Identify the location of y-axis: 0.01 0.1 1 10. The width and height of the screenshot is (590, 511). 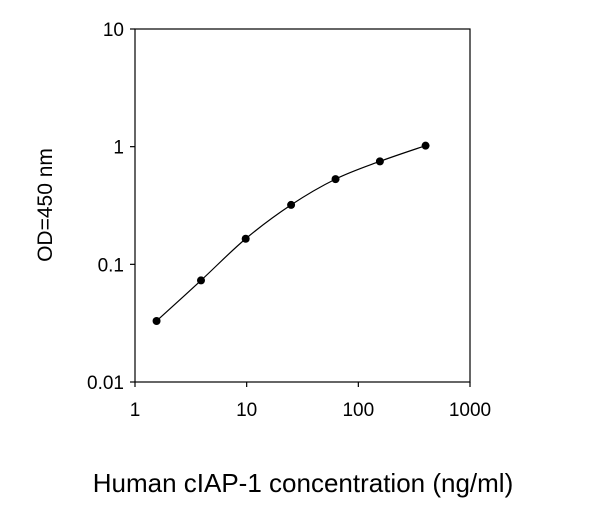
(111, 207).